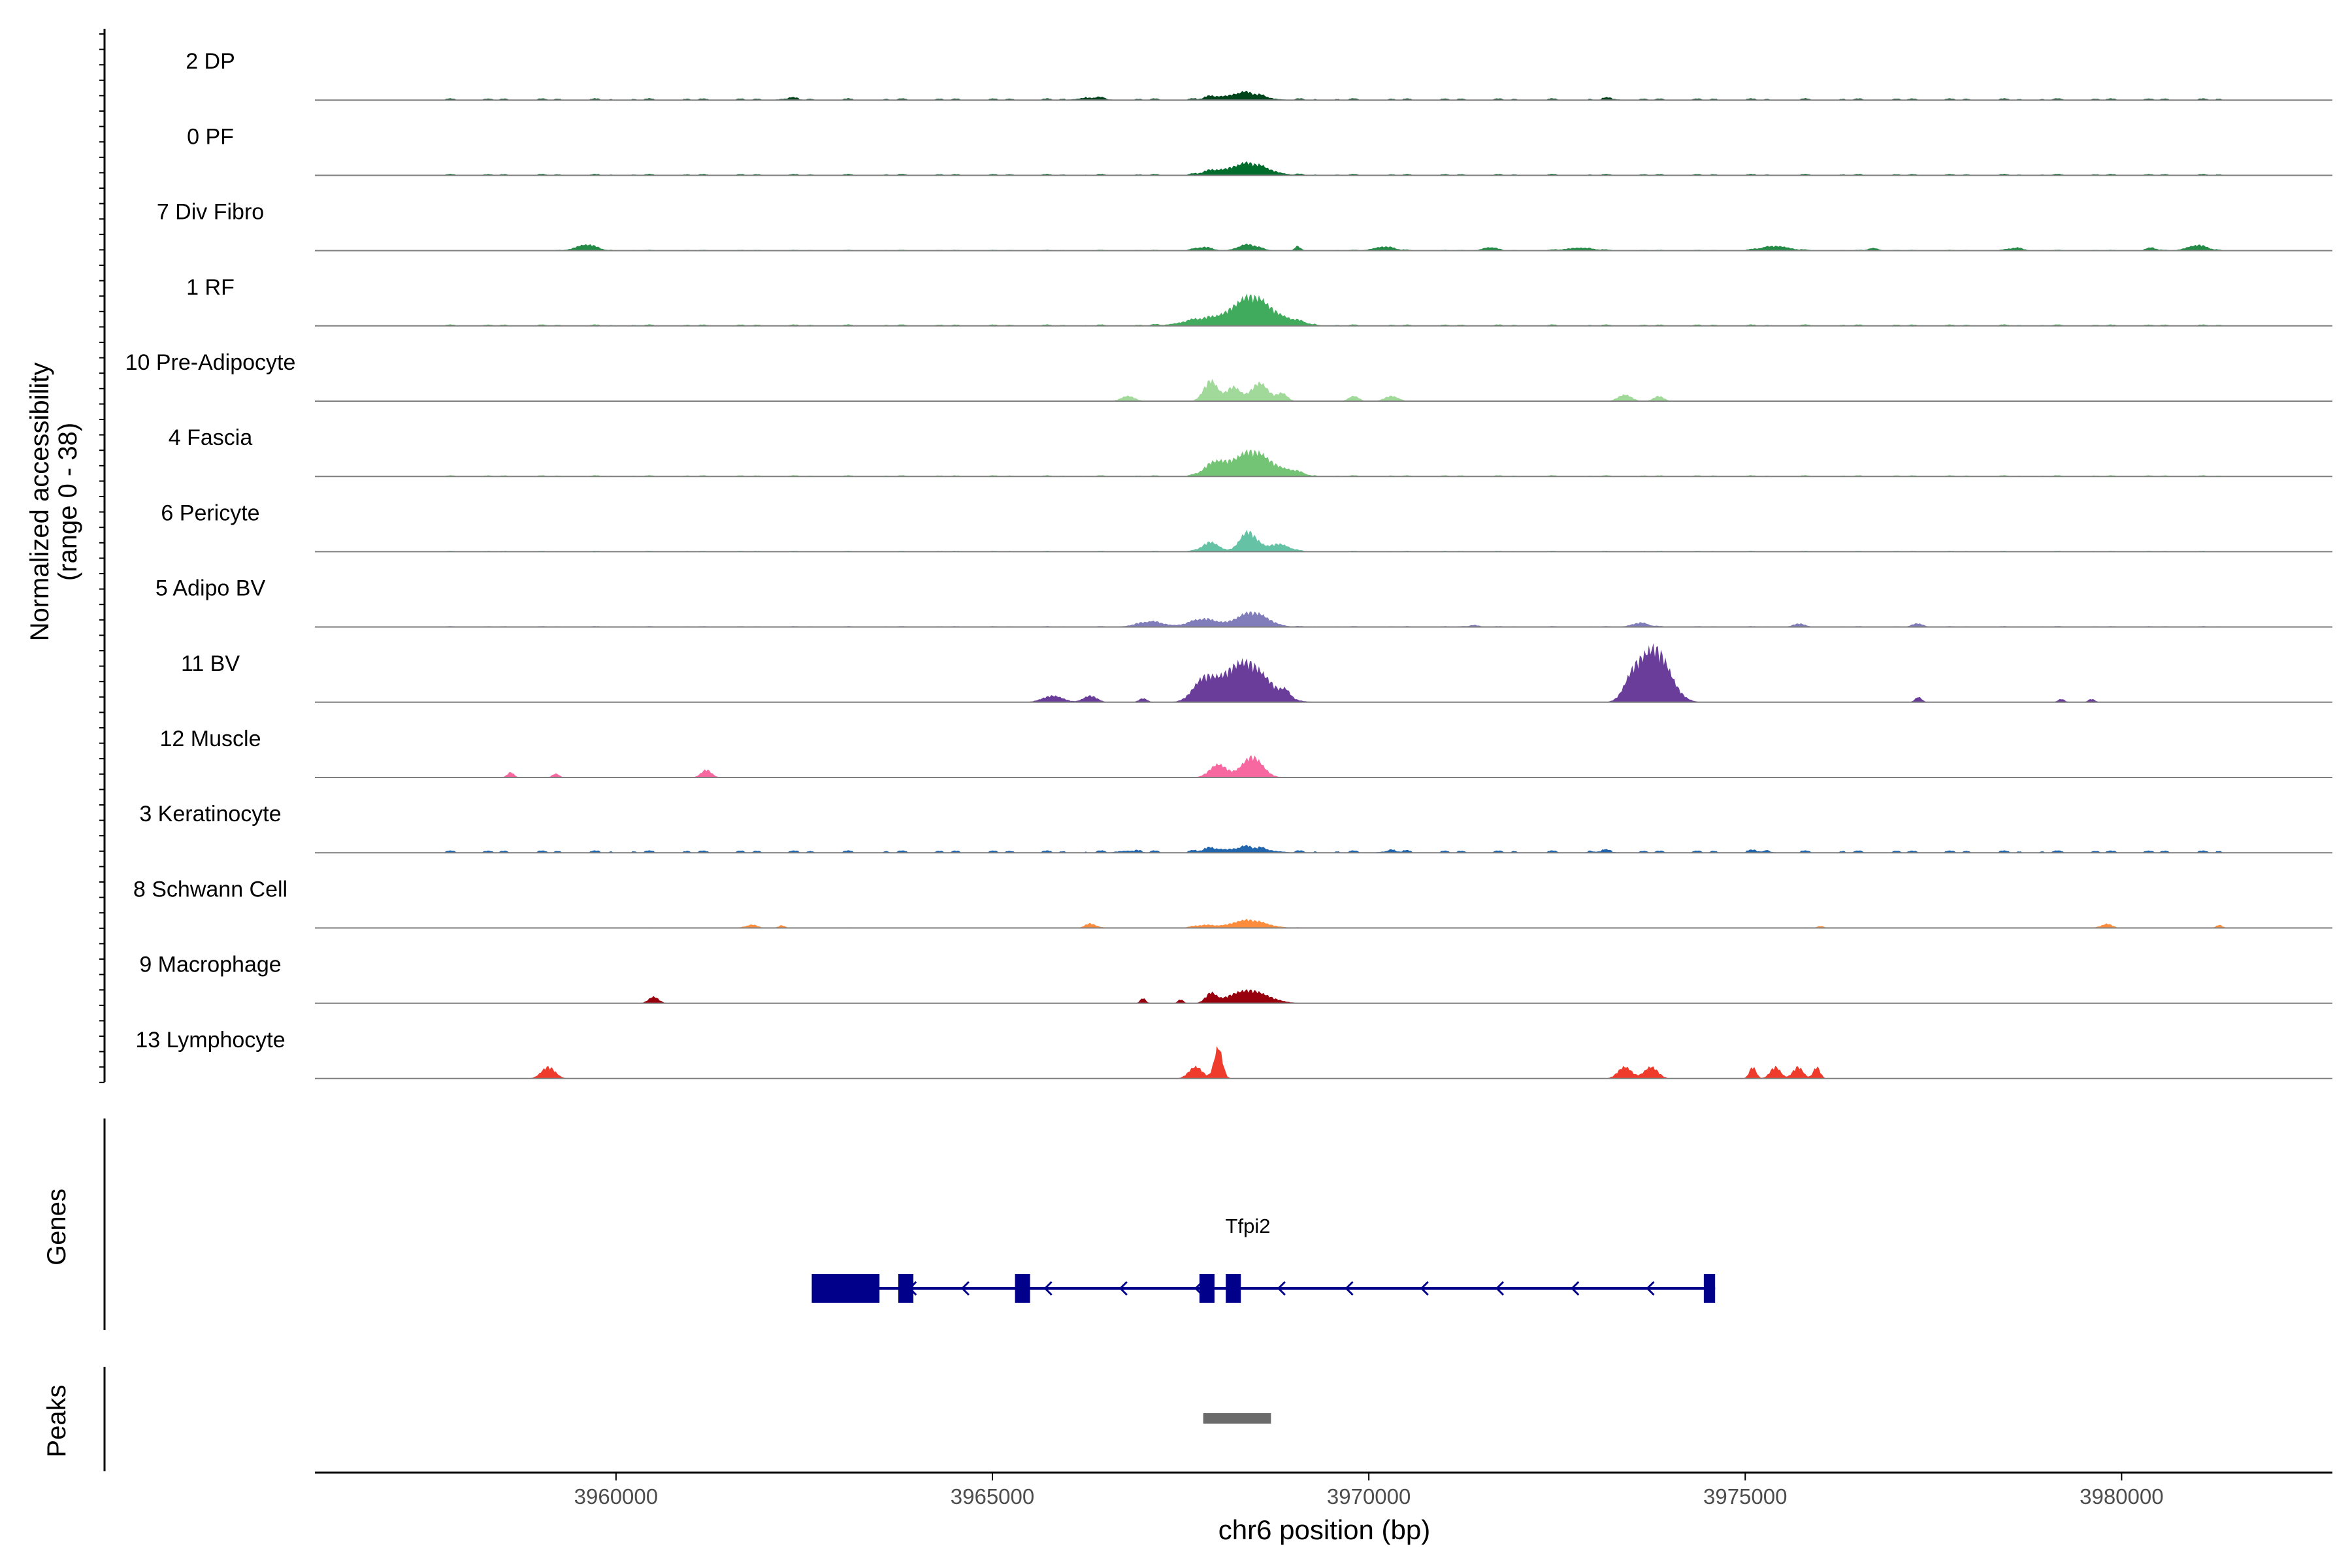 The height and width of the screenshot is (1568, 2352). Describe the element at coordinates (879, 1245) in the screenshot. I see `genes-panel: Genes Tfpi2` at that location.